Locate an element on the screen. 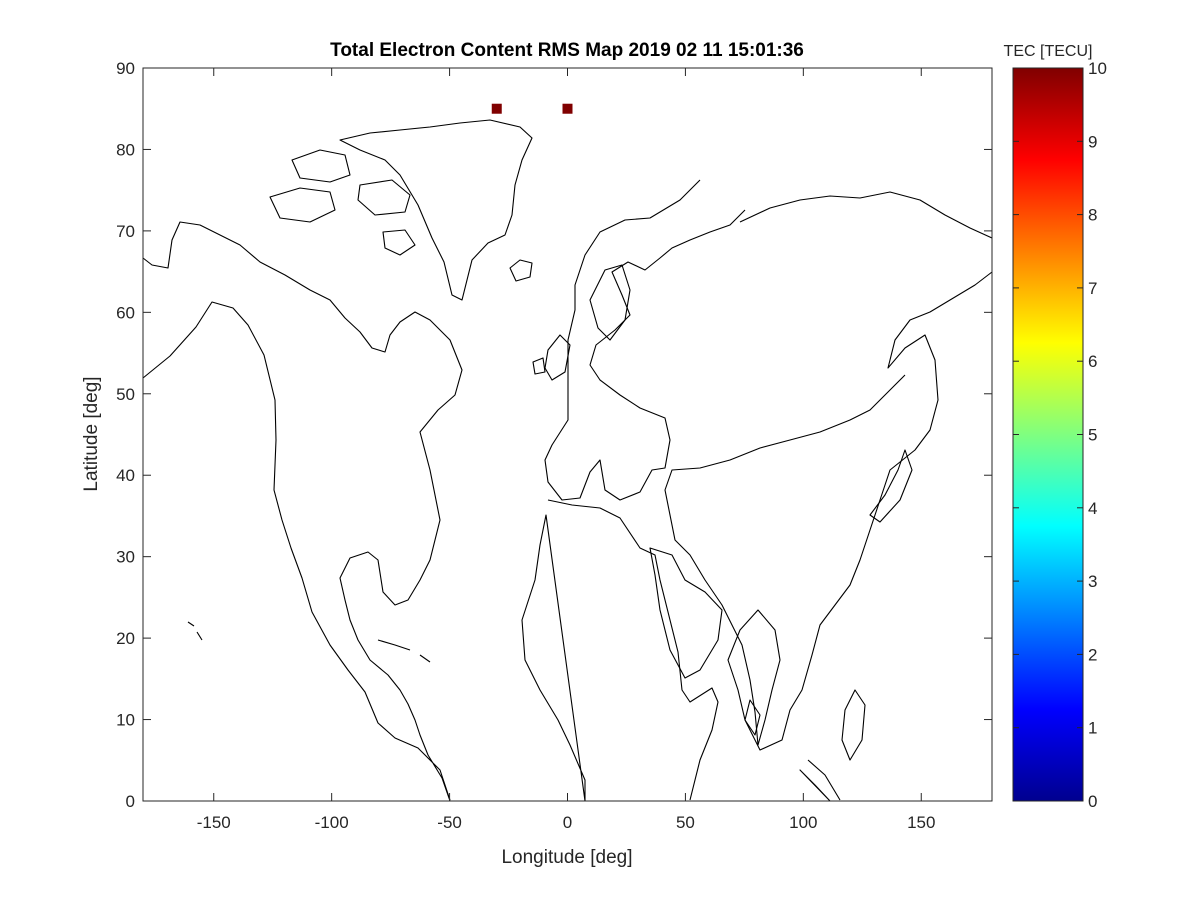 The width and height of the screenshot is (1200, 900). x-tick-label: 50 is located at coordinates (685, 822).